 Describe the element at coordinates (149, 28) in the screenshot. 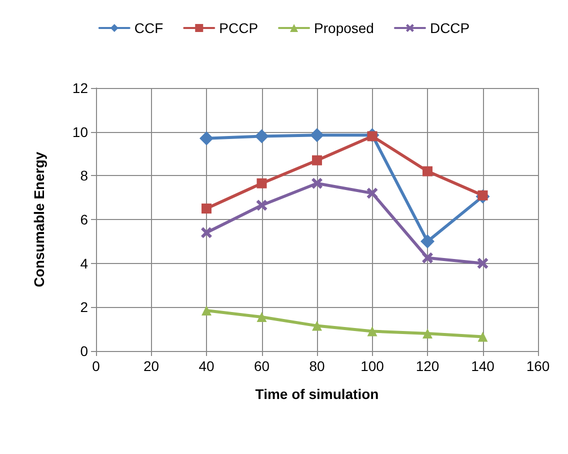

I see `legend-label: CCF` at that location.